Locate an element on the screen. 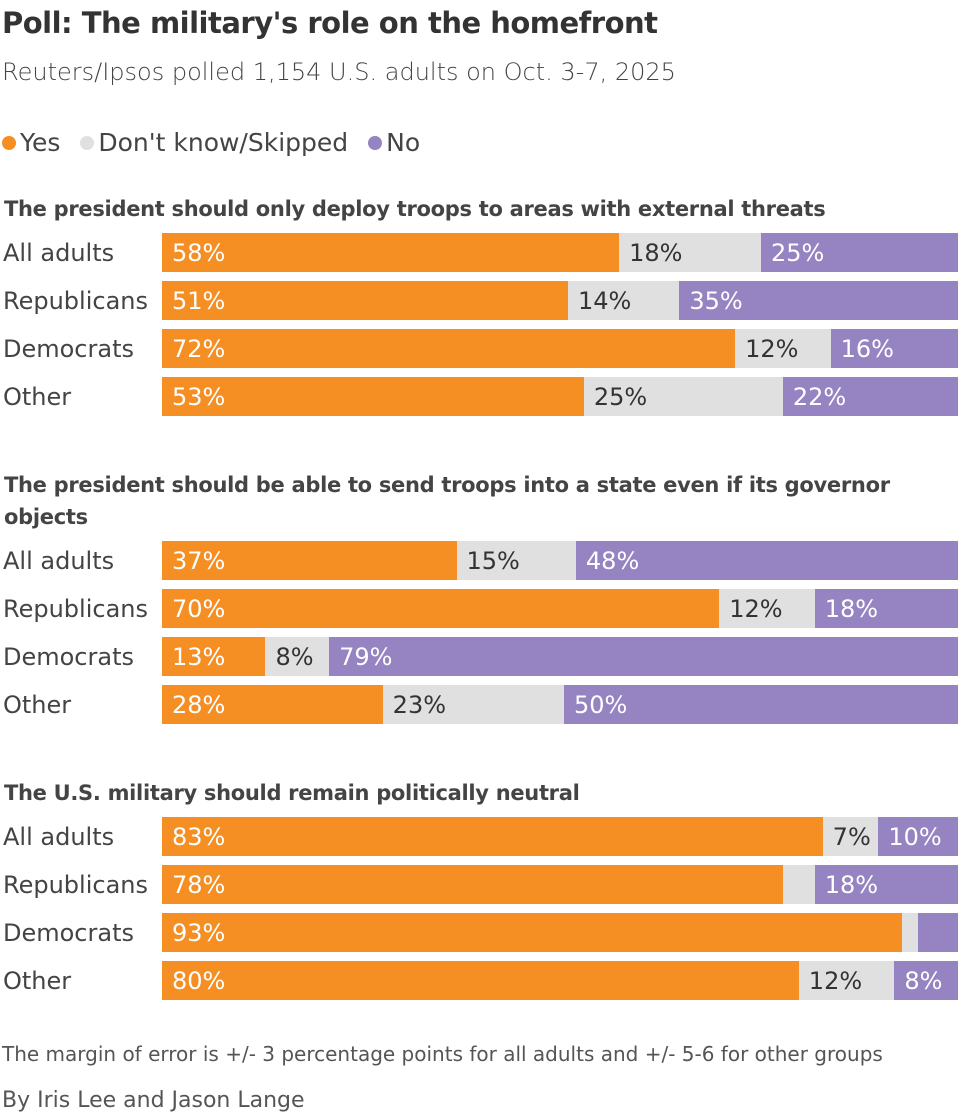 The image size is (960, 1118). data-label: 35% is located at coordinates (716, 301).